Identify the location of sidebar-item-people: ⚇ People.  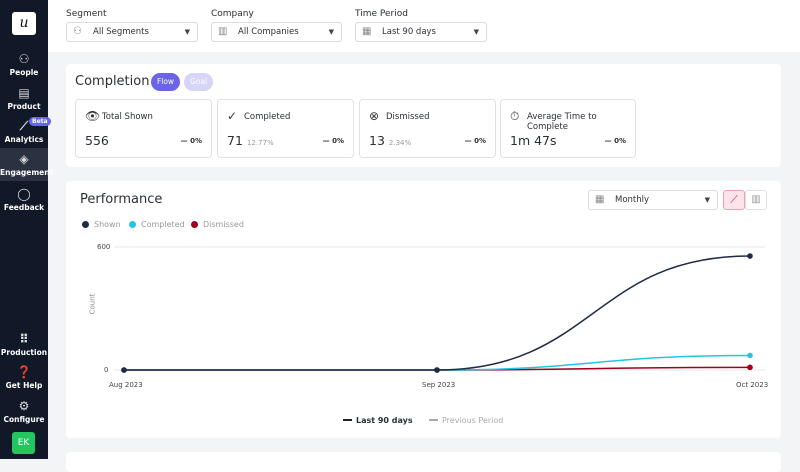
(24, 64).